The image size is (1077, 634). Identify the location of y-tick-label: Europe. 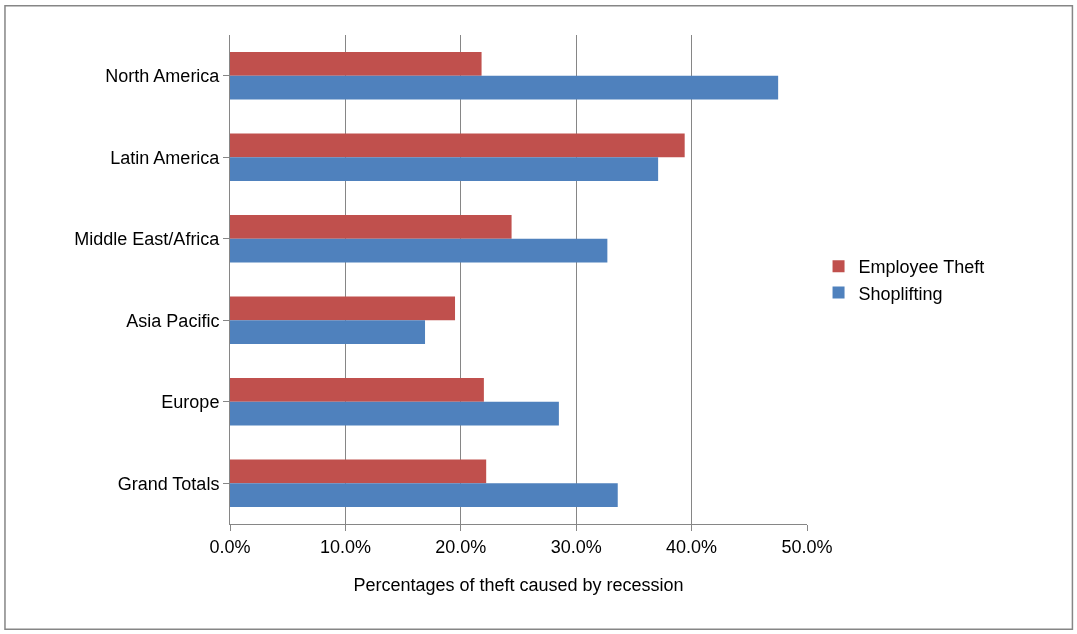
(190, 402).